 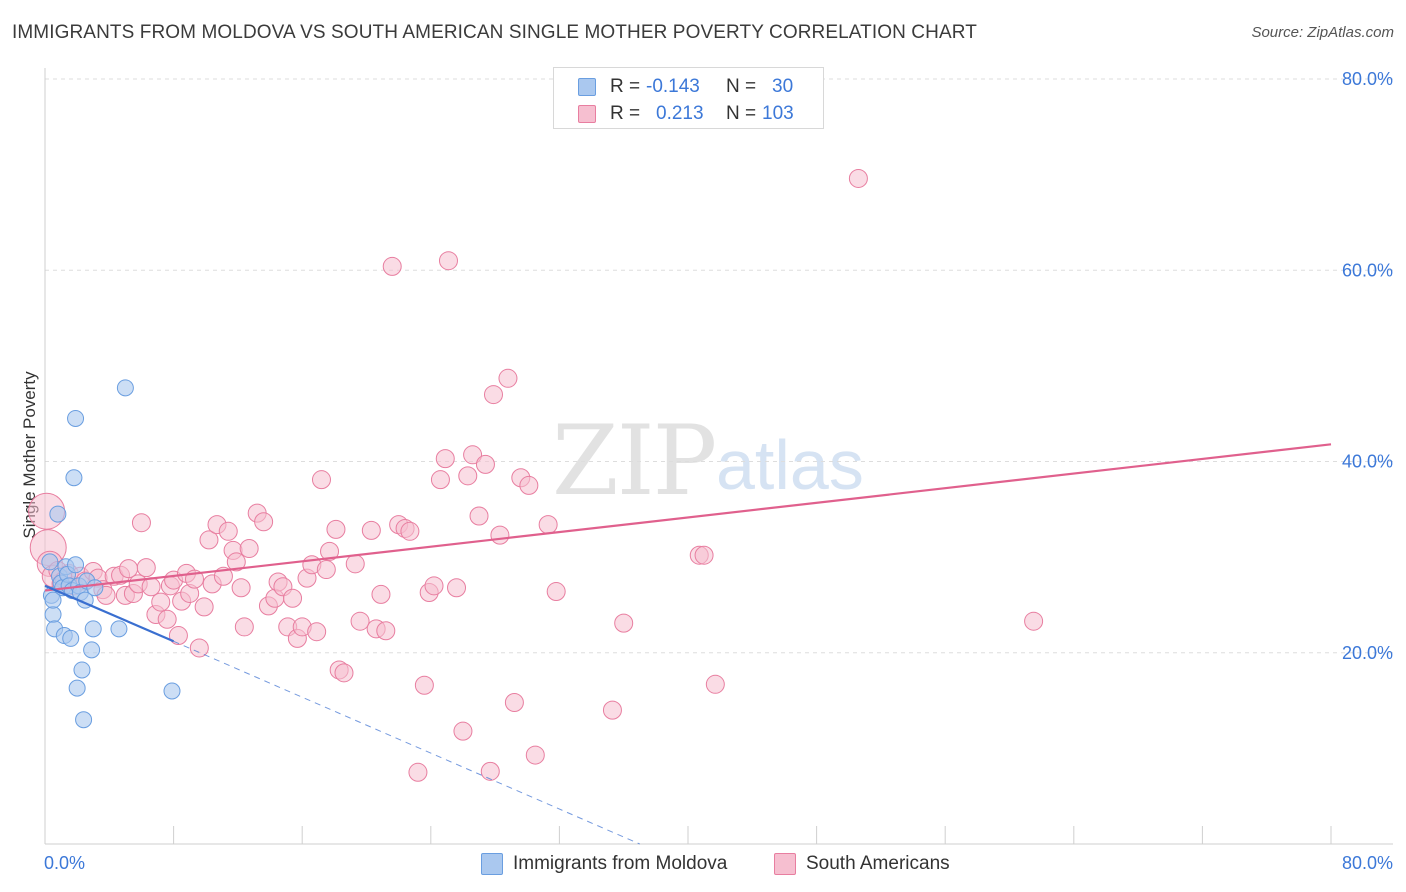 I want to click on bottom-legend-label-south-americans: South Americans, so click(x=878, y=863).